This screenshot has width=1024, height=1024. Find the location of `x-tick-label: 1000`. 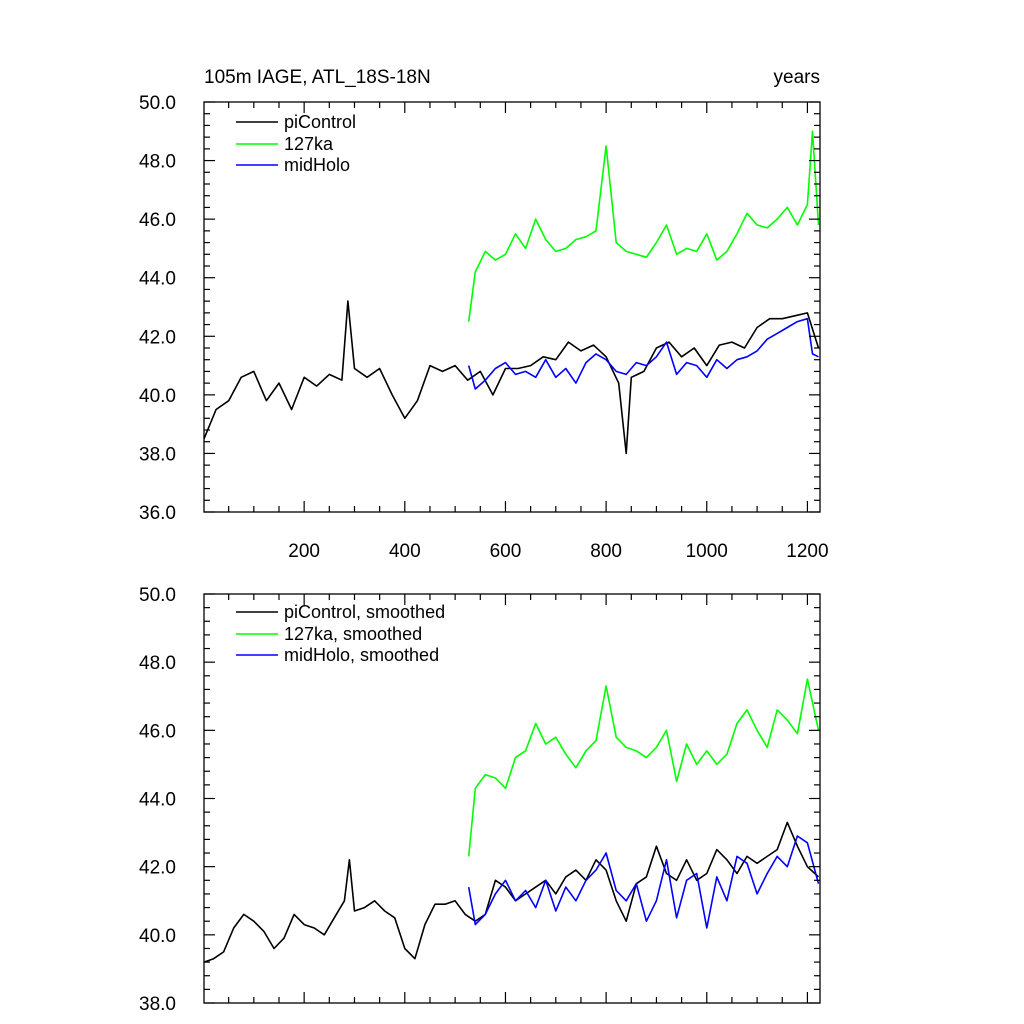

x-tick-label: 1000 is located at coordinates (707, 551).